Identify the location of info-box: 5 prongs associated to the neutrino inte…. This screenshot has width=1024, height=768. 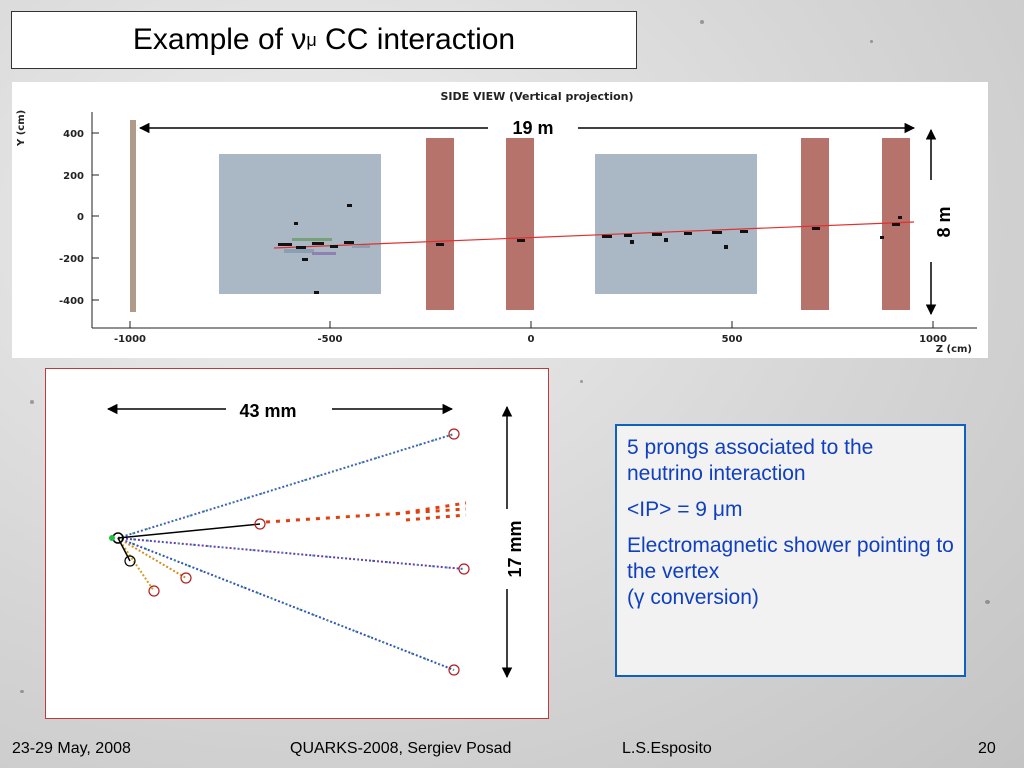
(790, 550).